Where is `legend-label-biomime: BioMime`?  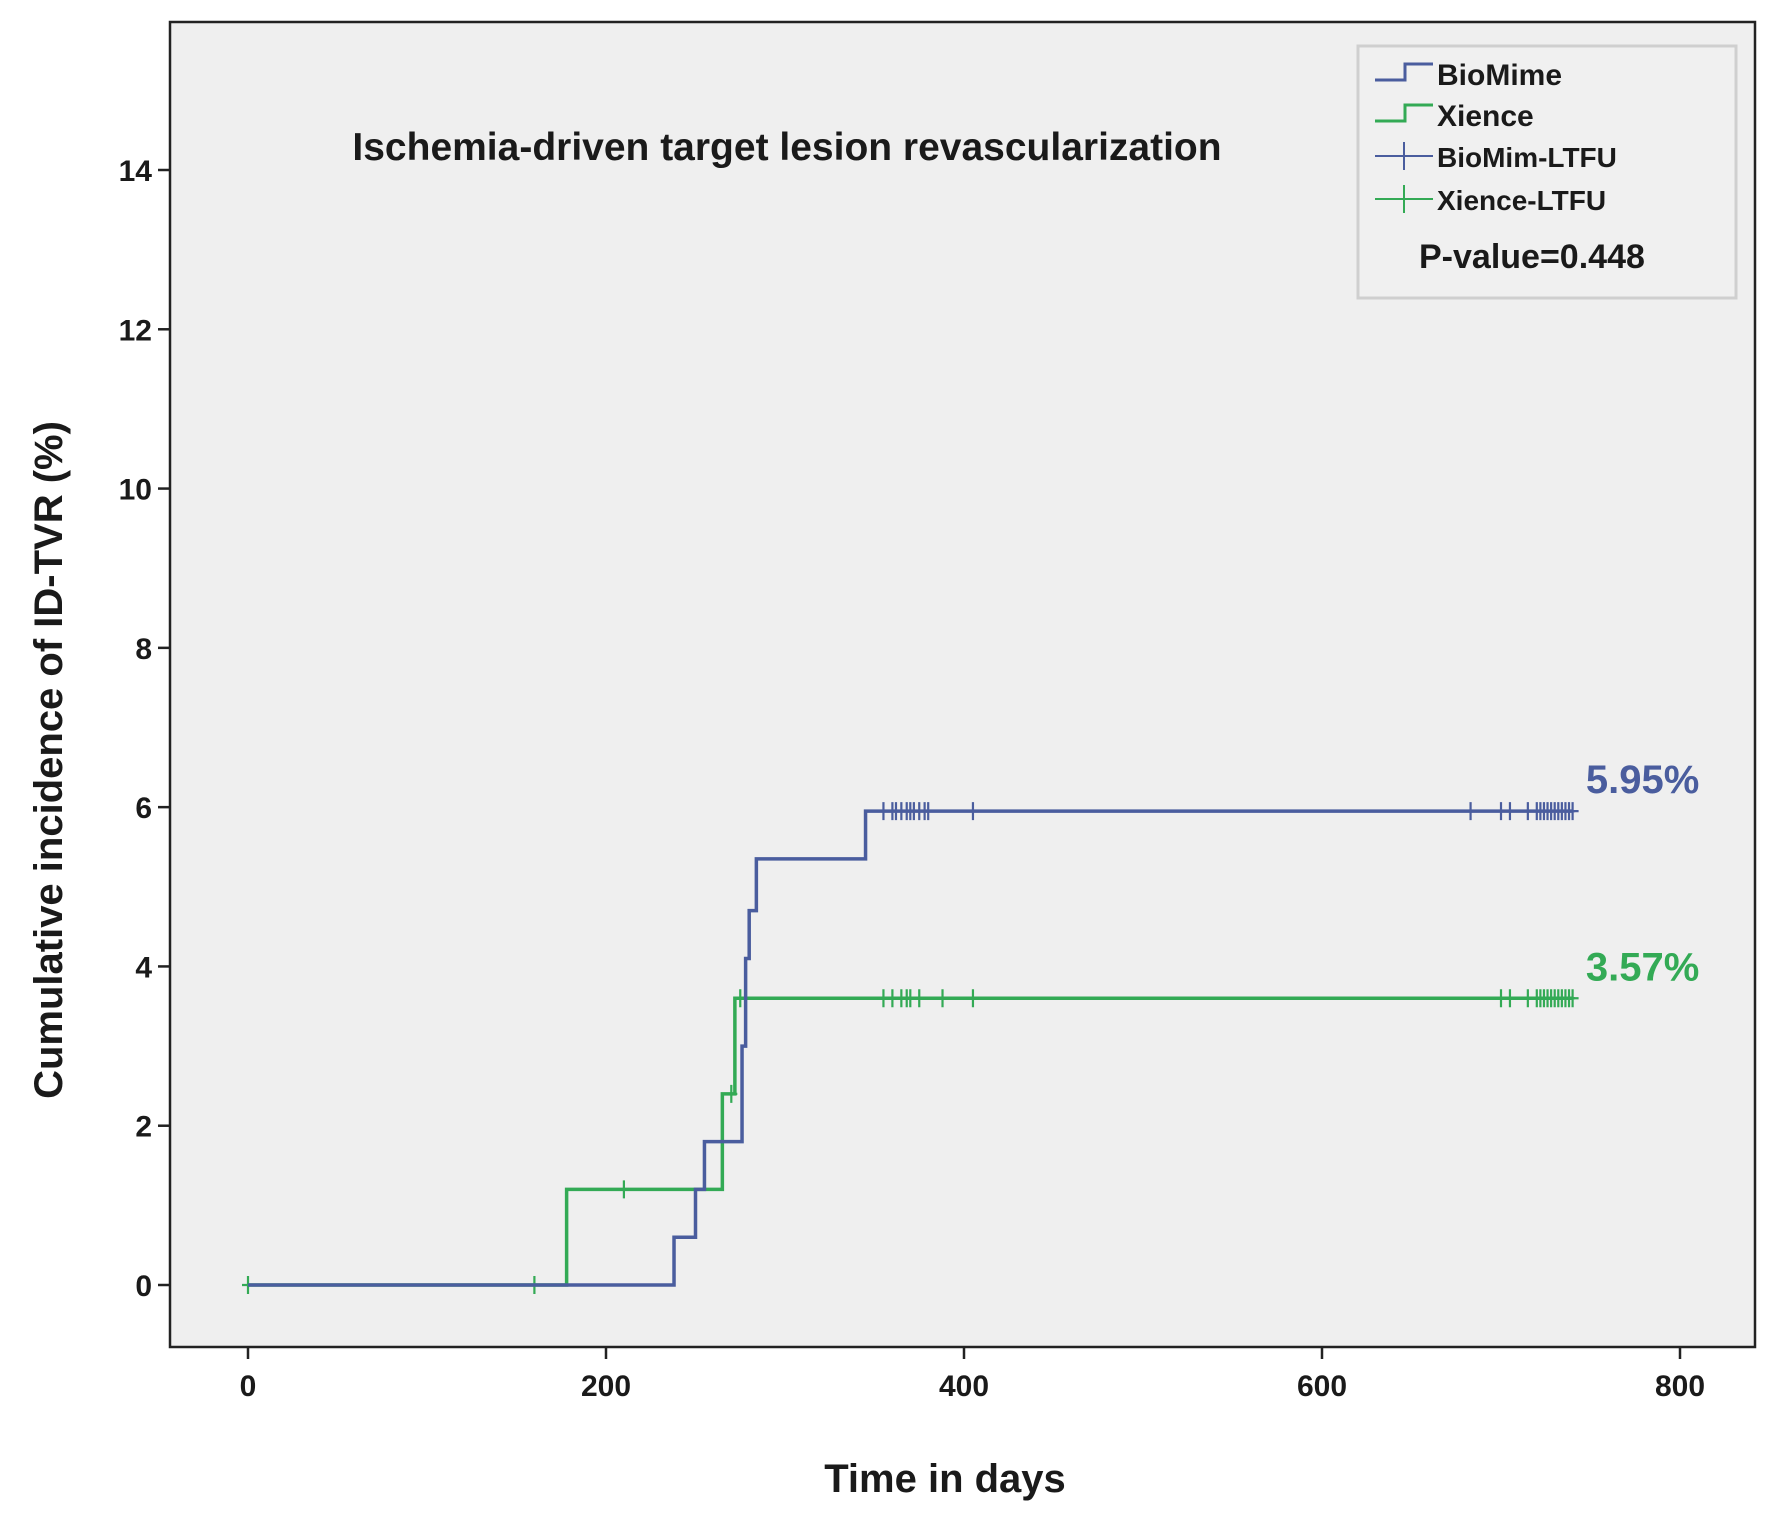 legend-label-biomime: BioMime is located at coordinates (1499, 75).